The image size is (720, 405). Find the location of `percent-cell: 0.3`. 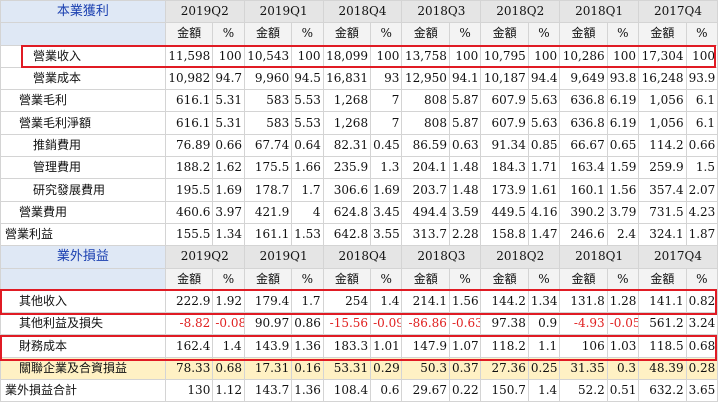

percent-cell: 0.3 is located at coordinates (623, 368).